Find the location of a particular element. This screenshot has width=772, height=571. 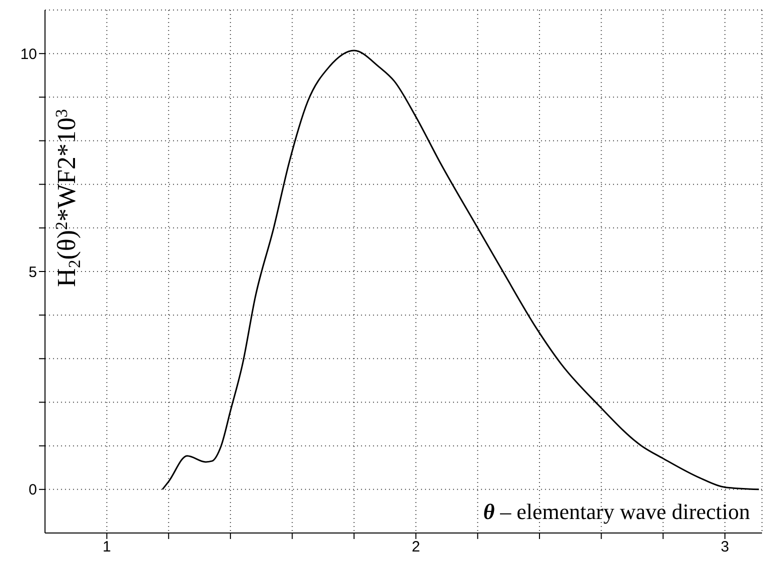

x-axis-title: θ – elementary wave direction is located at coordinates (616, 511).